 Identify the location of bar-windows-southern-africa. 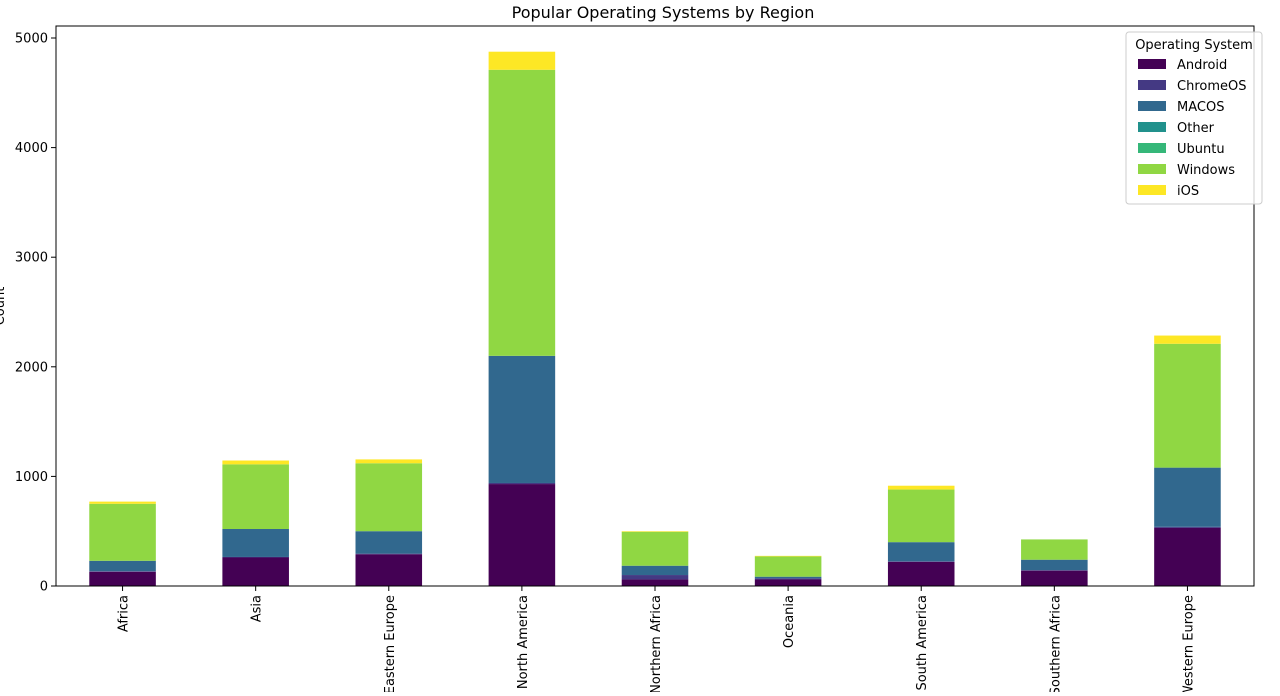
(1054, 549).